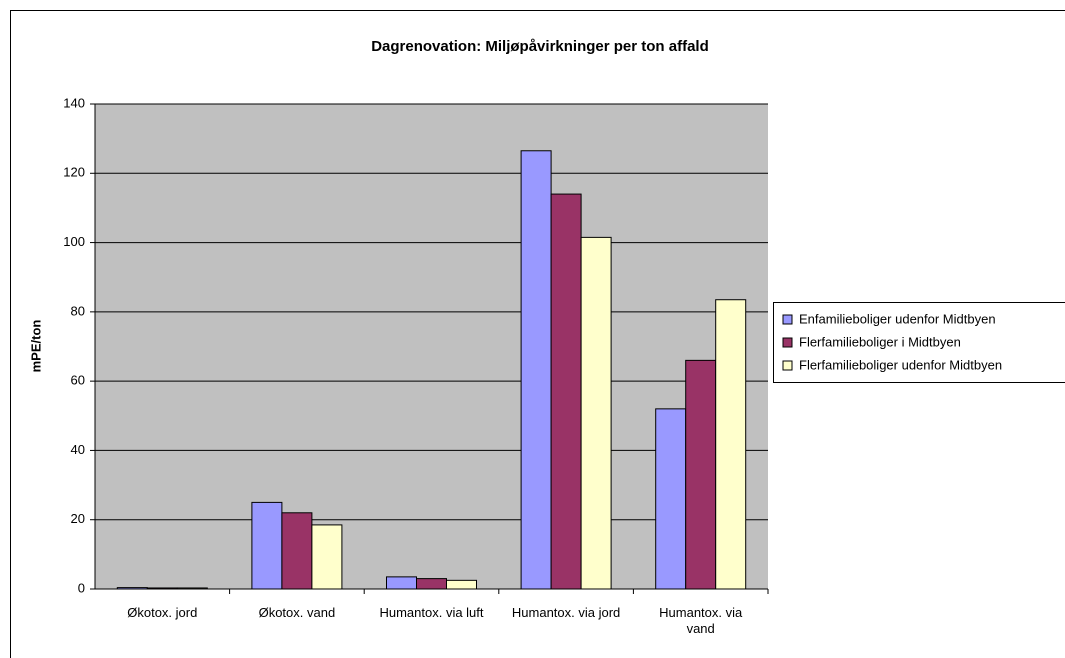 This screenshot has width=1065, height=658. I want to click on y-tick-label: 60, so click(78, 380).